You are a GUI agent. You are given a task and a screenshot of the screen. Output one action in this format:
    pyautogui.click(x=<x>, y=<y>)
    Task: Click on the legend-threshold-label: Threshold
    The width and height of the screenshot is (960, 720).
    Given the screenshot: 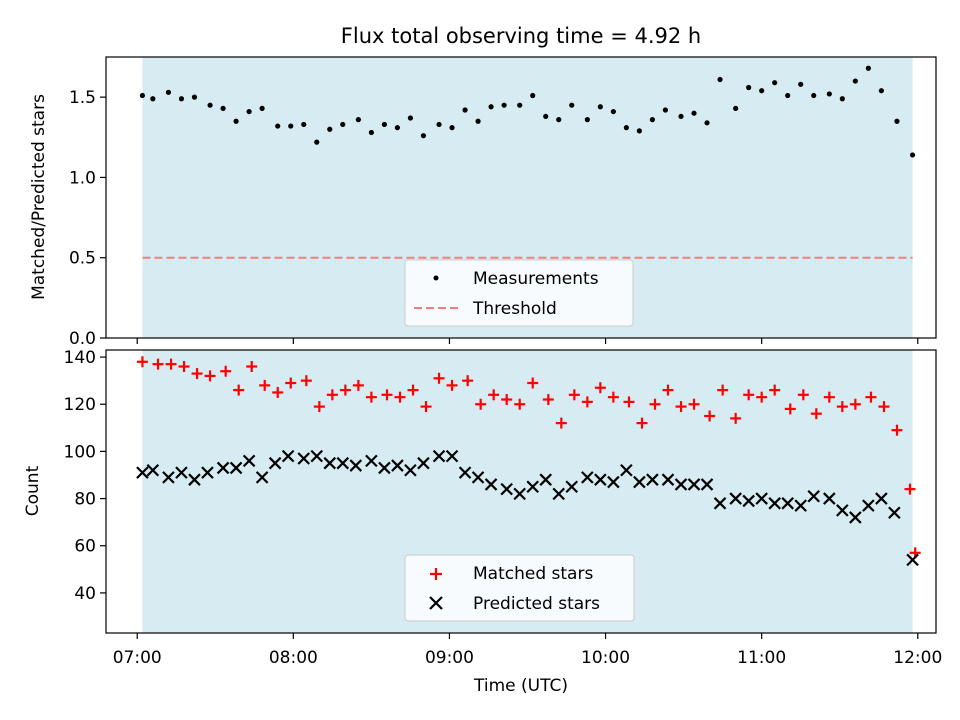 What is the action you would take?
    pyautogui.click(x=514, y=309)
    